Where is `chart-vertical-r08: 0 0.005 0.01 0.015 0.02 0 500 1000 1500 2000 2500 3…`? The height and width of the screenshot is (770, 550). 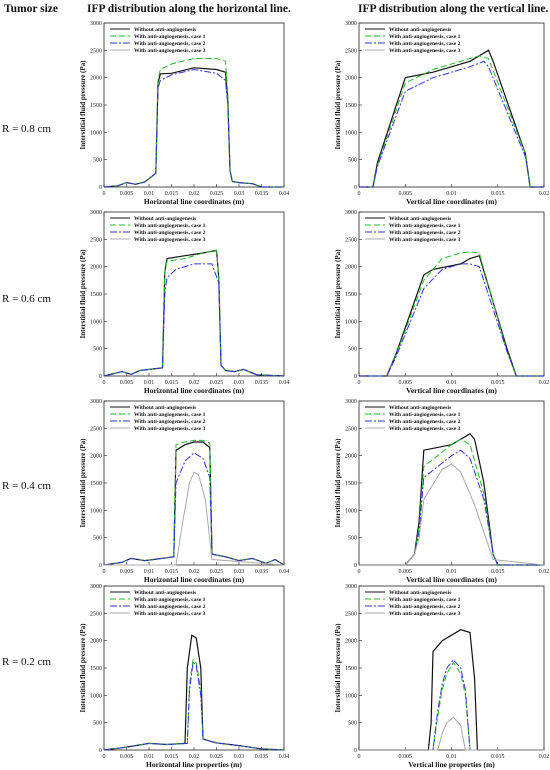 chart-vertical-r08: 0 0.005 0.01 0.015 0.02 0 500 1000 1500 2000 2500 3… is located at coordinates (442, 113).